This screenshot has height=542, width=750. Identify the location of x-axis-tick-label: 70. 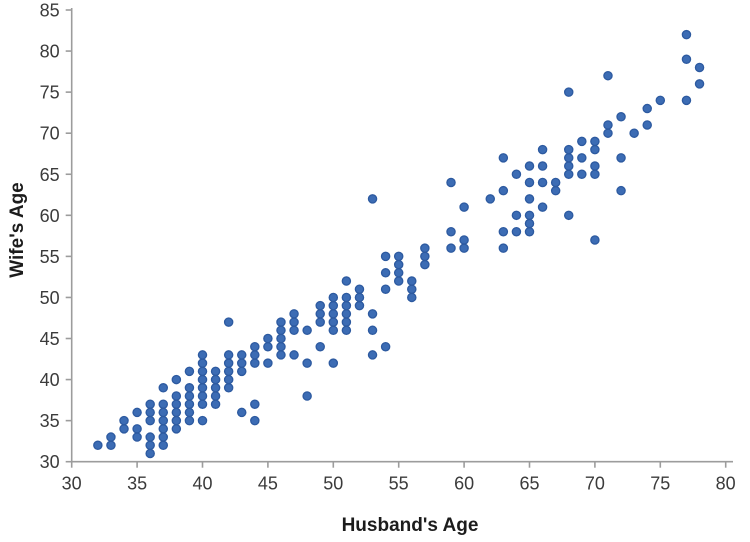
(595, 484).